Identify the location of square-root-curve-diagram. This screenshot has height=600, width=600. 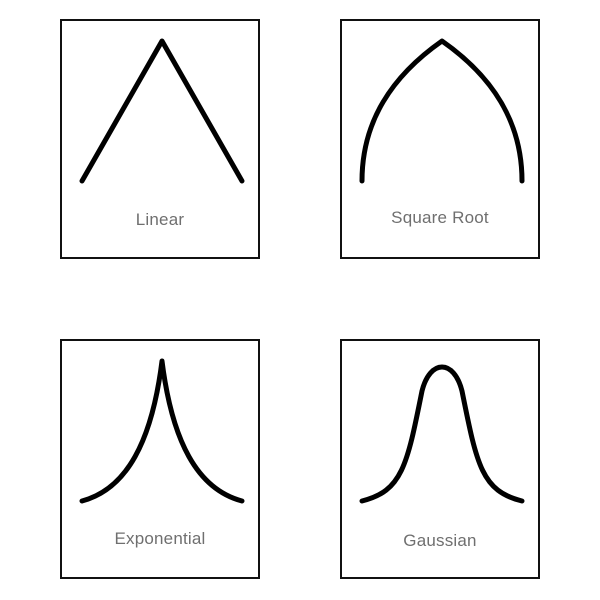
(442, 111).